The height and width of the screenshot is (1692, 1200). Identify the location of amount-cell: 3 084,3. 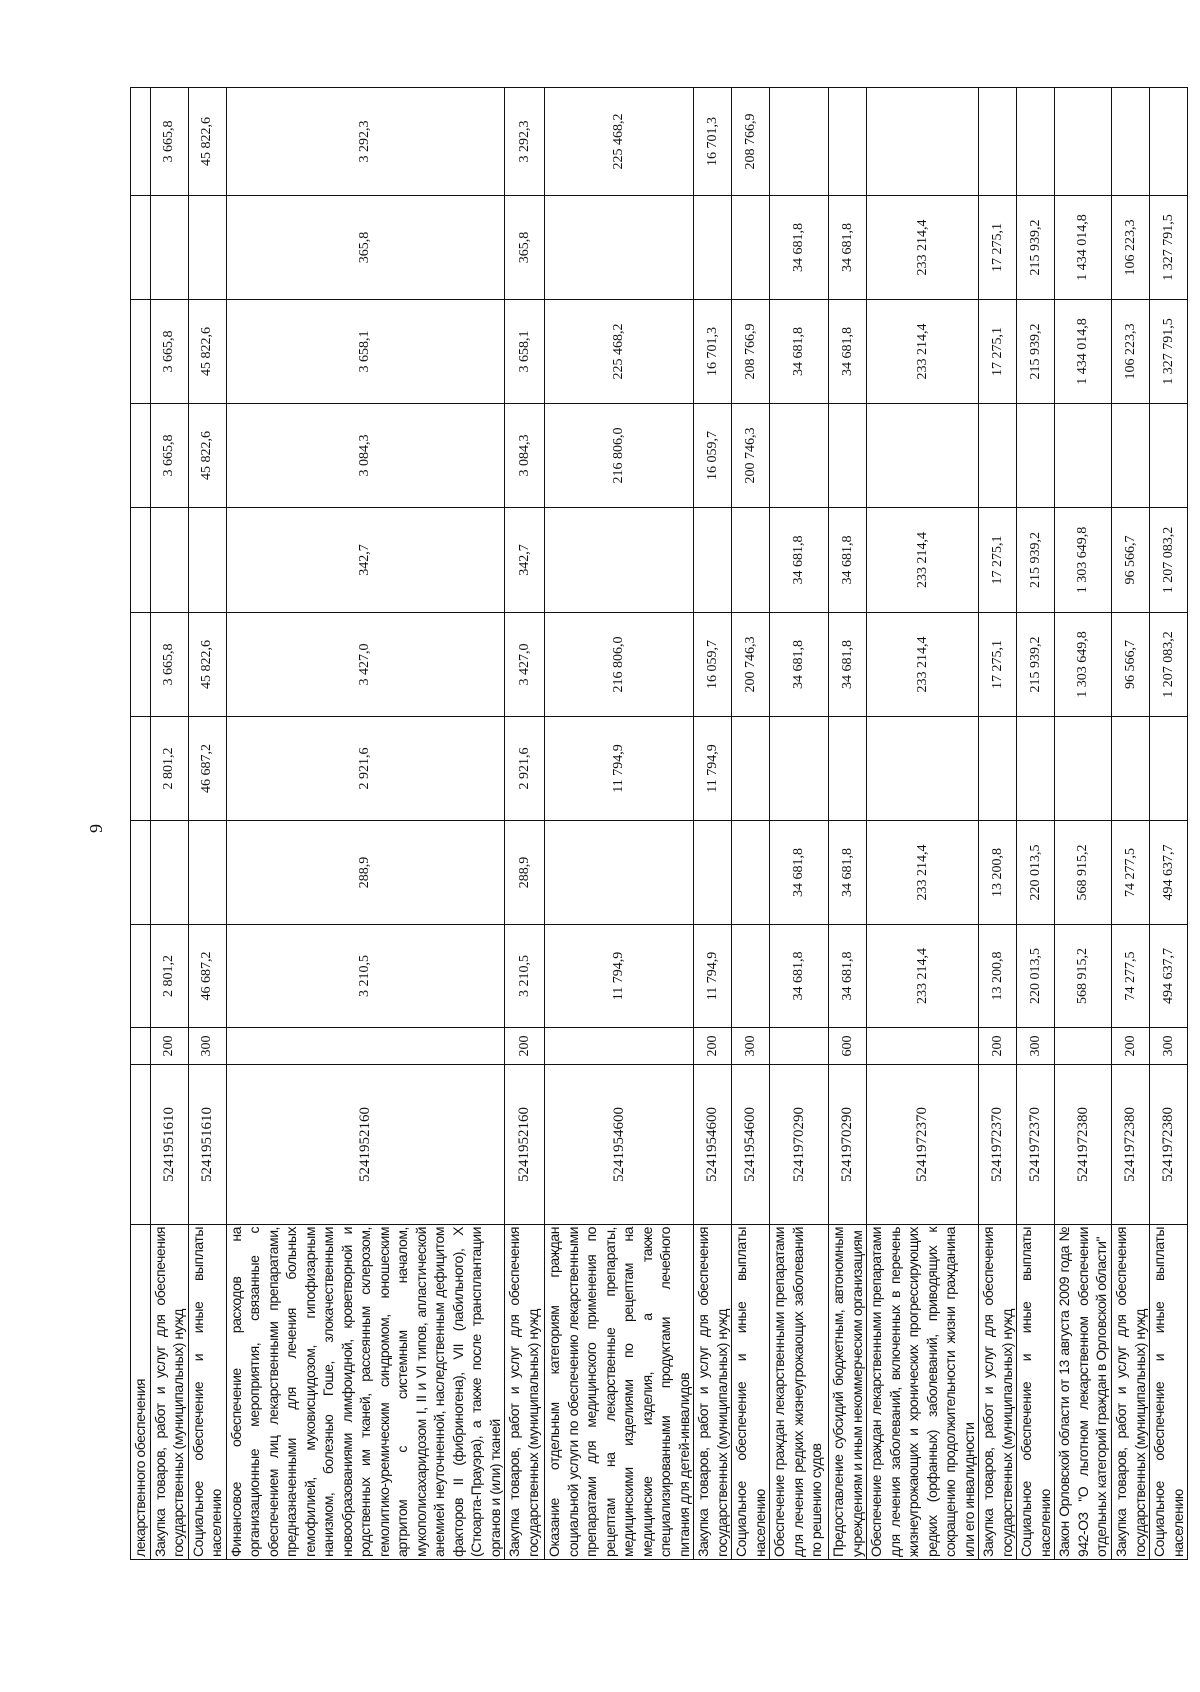
(365, 455).